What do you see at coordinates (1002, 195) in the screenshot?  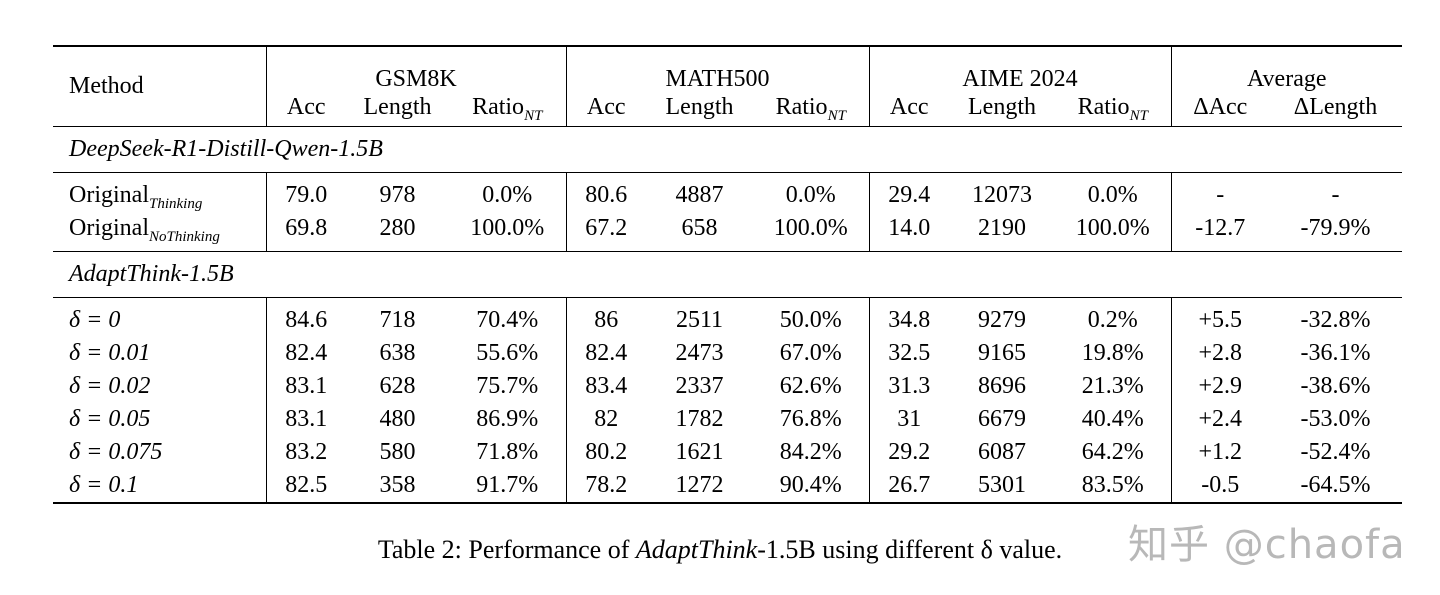 I see `cell: 12073` at bounding box center [1002, 195].